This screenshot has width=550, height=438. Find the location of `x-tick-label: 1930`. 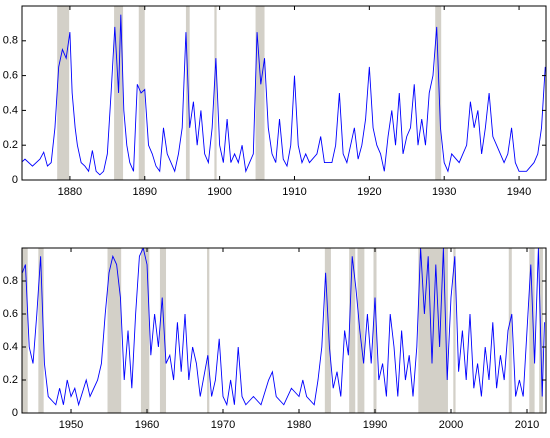

x-tick-label: 1930 is located at coordinates (444, 192).